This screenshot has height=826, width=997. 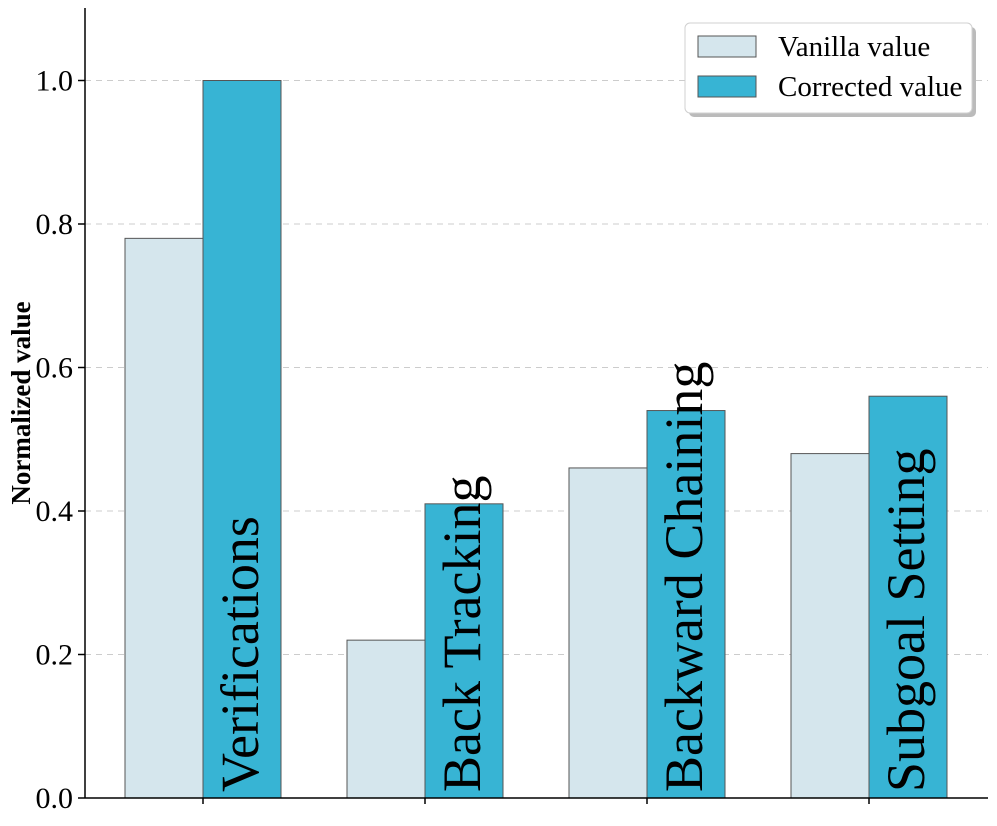 I want to click on y-tick-label: 0.4, so click(x=55, y=511).